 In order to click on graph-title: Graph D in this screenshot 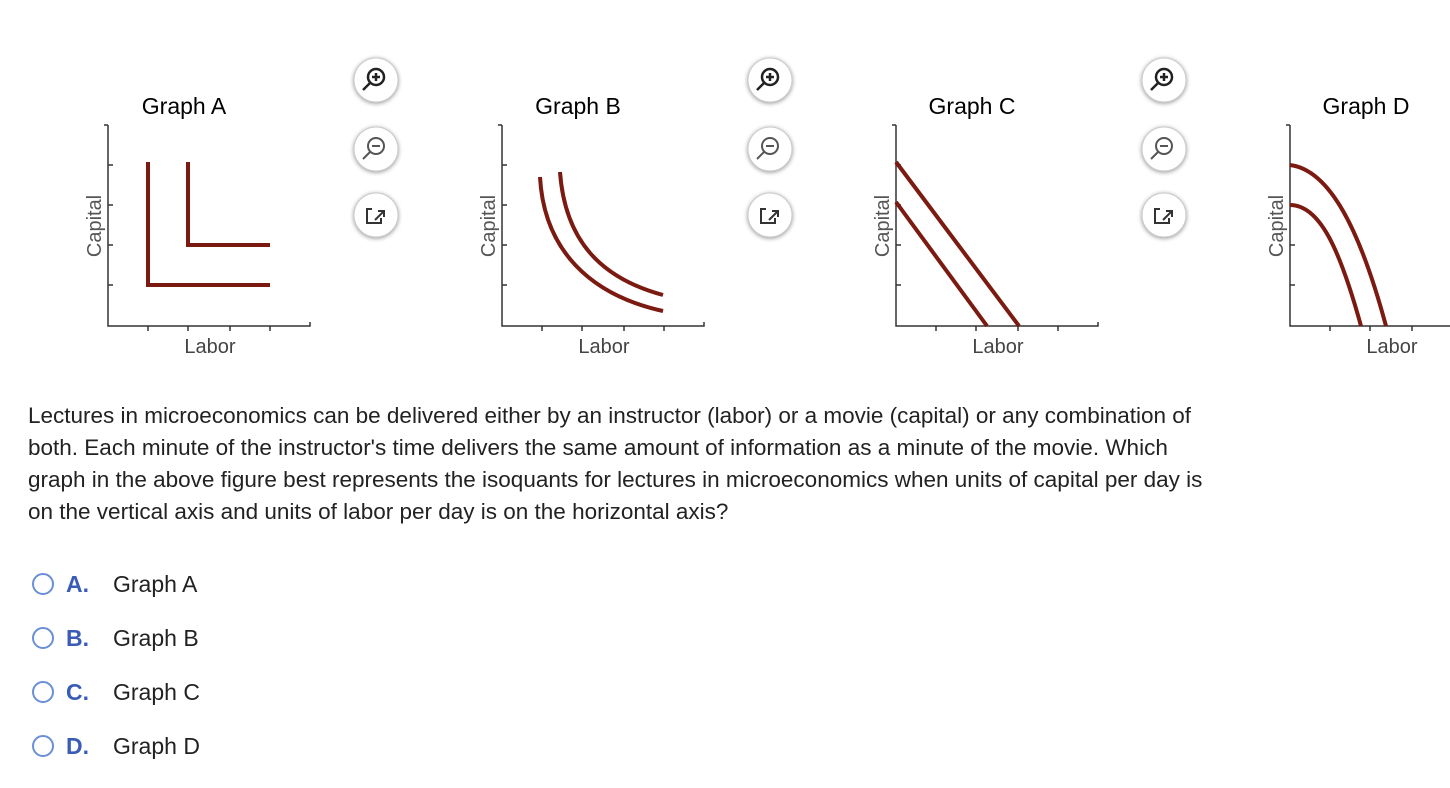, I will do `click(1366, 106)`.